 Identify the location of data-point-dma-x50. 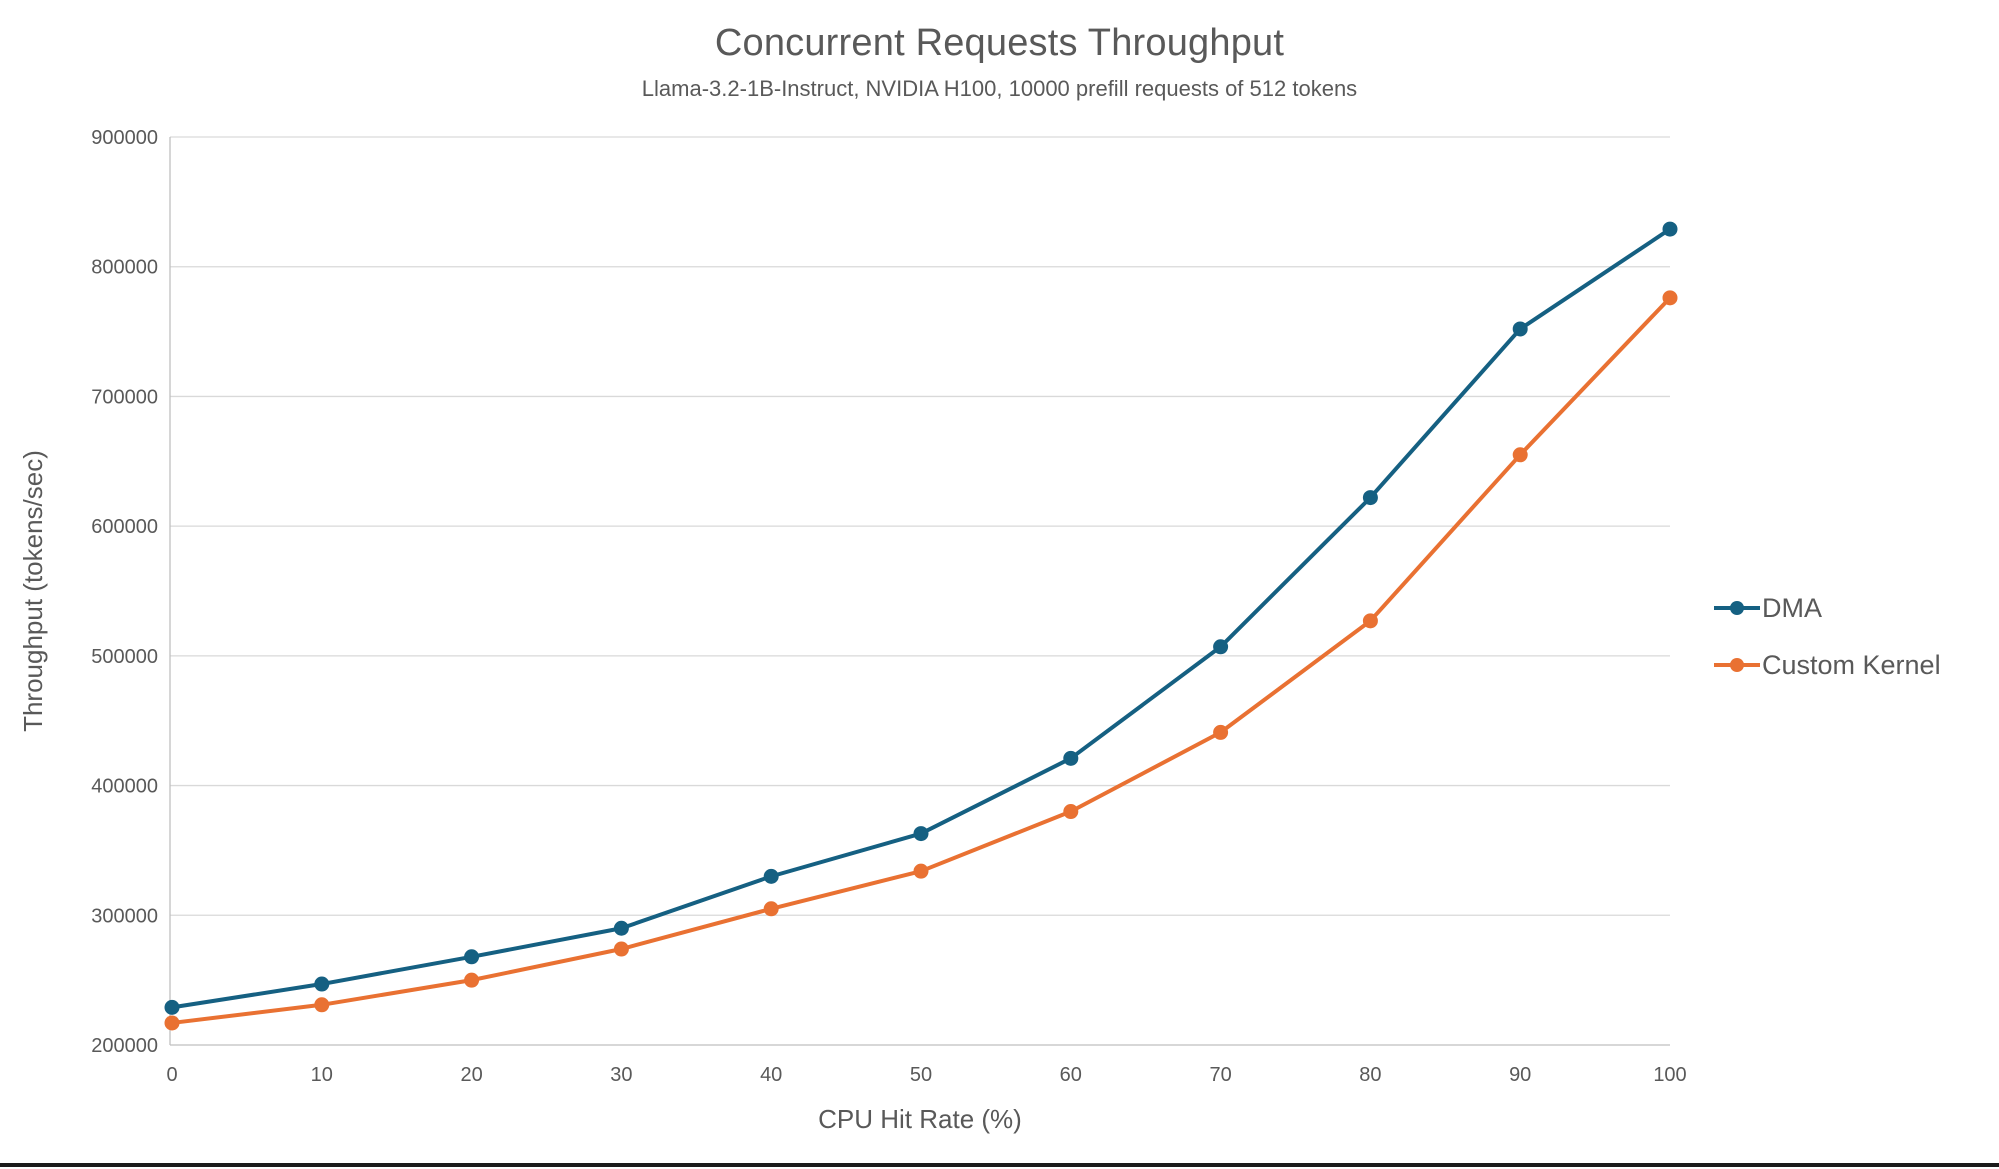
(921, 834).